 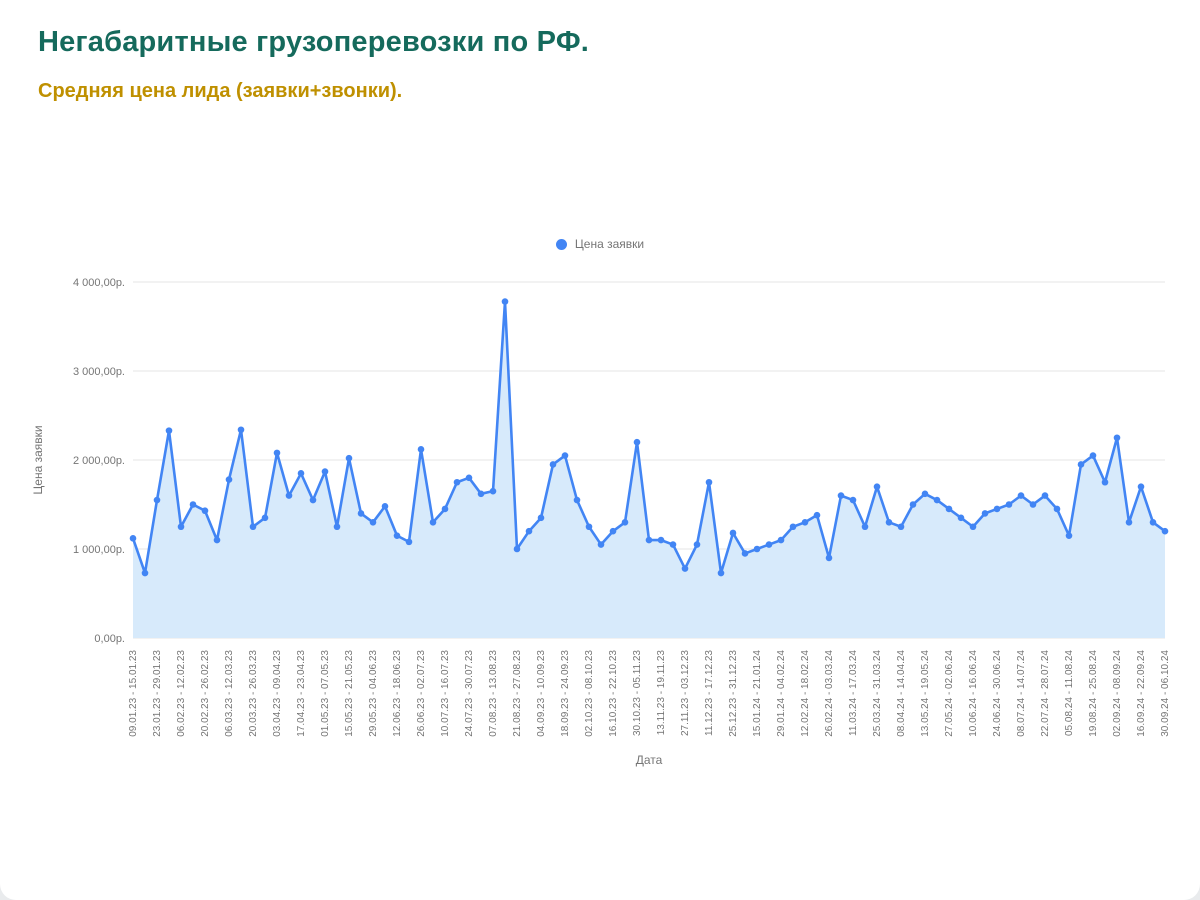 What do you see at coordinates (133, 693) in the screenshot?
I see `x-tick-label: 09.01.23 - 15.01.23` at bounding box center [133, 693].